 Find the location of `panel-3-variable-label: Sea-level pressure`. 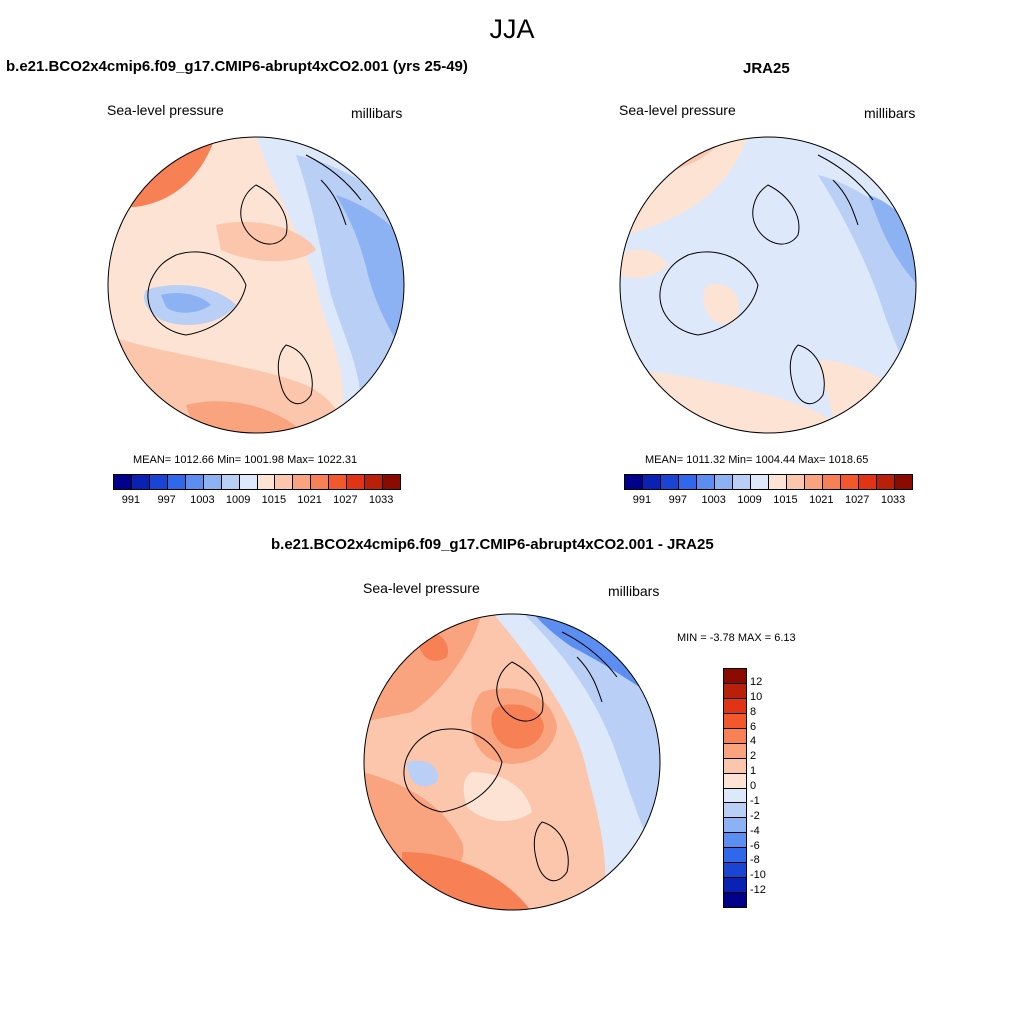

panel-3-variable-label: Sea-level pressure is located at coordinates (421, 588).